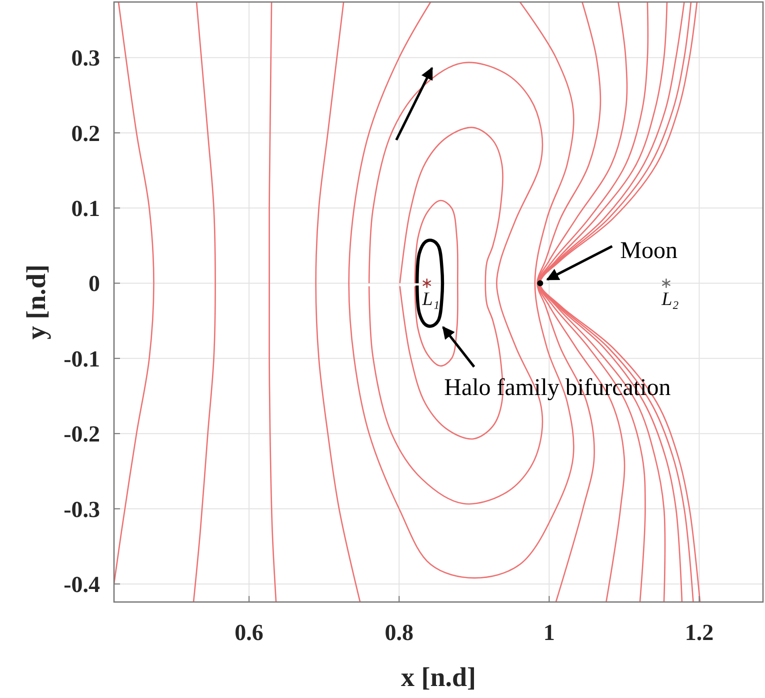  Describe the element at coordinates (438, 677) in the screenshot. I see `x-axis-title: x [n.d]` at that location.